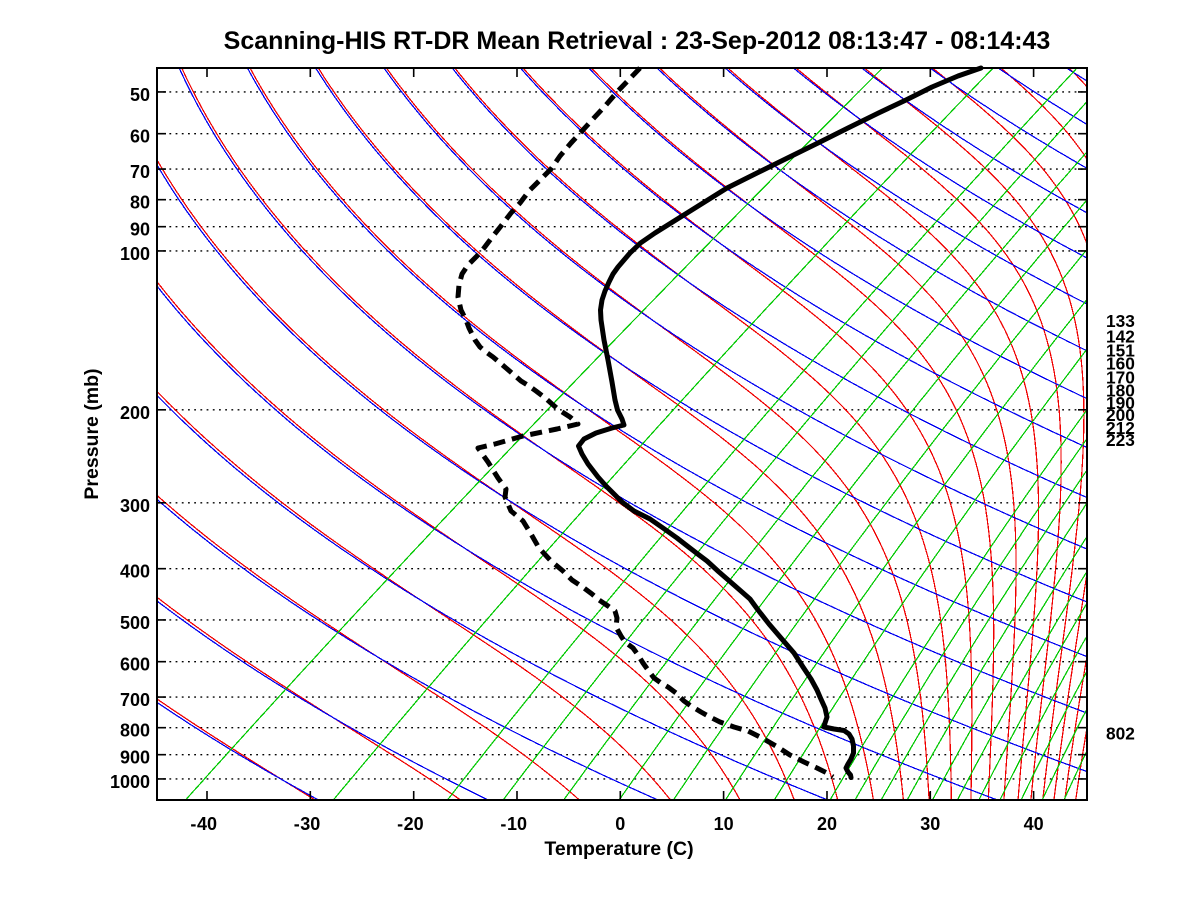 The image size is (1200, 900). What do you see at coordinates (618, 849) in the screenshot?
I see `svg-text: Temperature (C)` at bounding box center [618, 849].